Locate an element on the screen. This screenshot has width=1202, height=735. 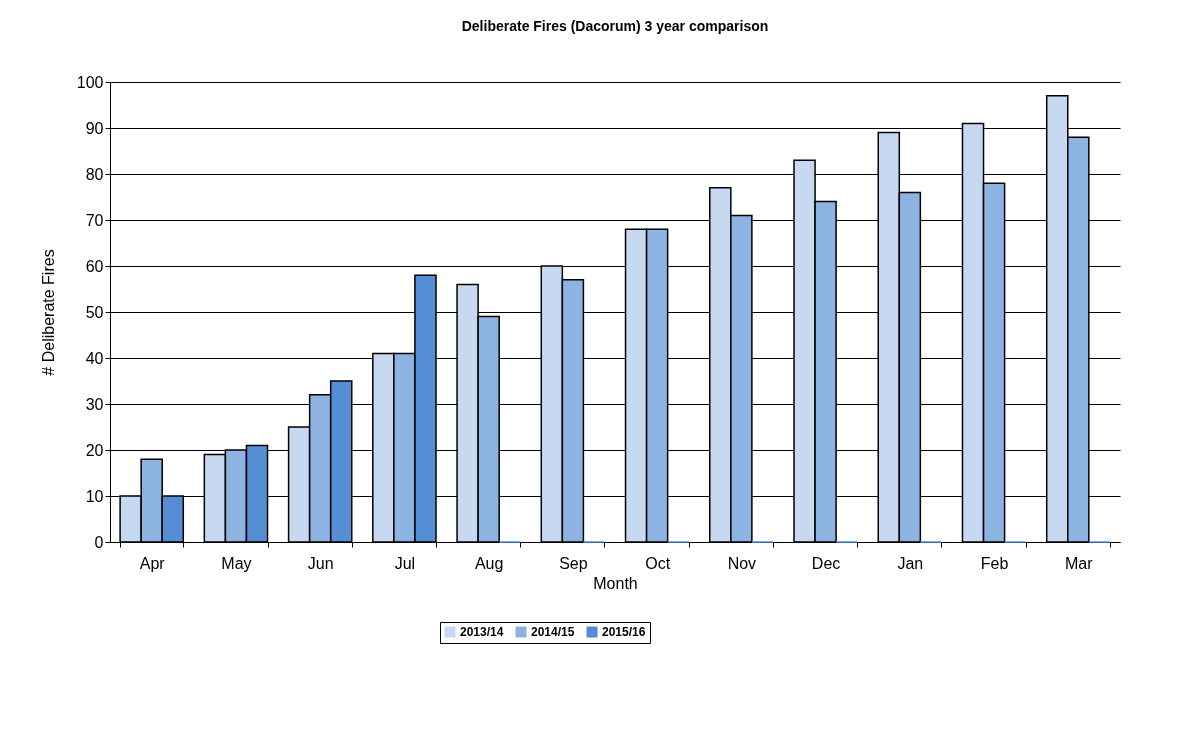
chart-title: Deliberate Fires (Dacorum) 3 year comparison is located at coordinates (615, 26).